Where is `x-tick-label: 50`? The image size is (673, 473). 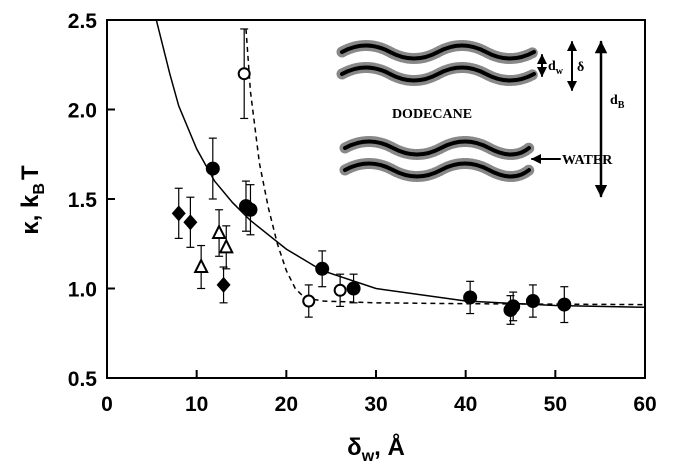
x-tick-label: 50 is located at coordinates (555, 404).